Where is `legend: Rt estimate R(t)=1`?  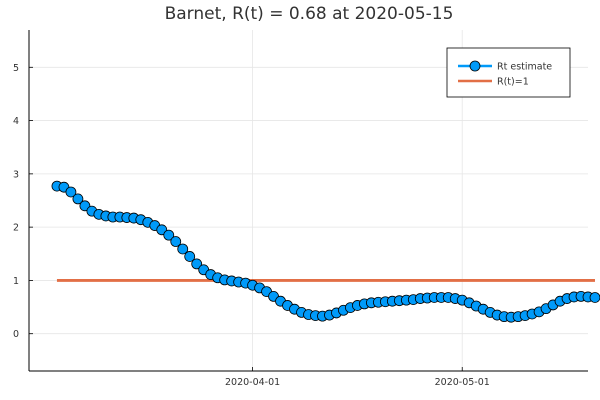 legend: Rt estimate R(t)=1 is located at coordinates (508, 72).